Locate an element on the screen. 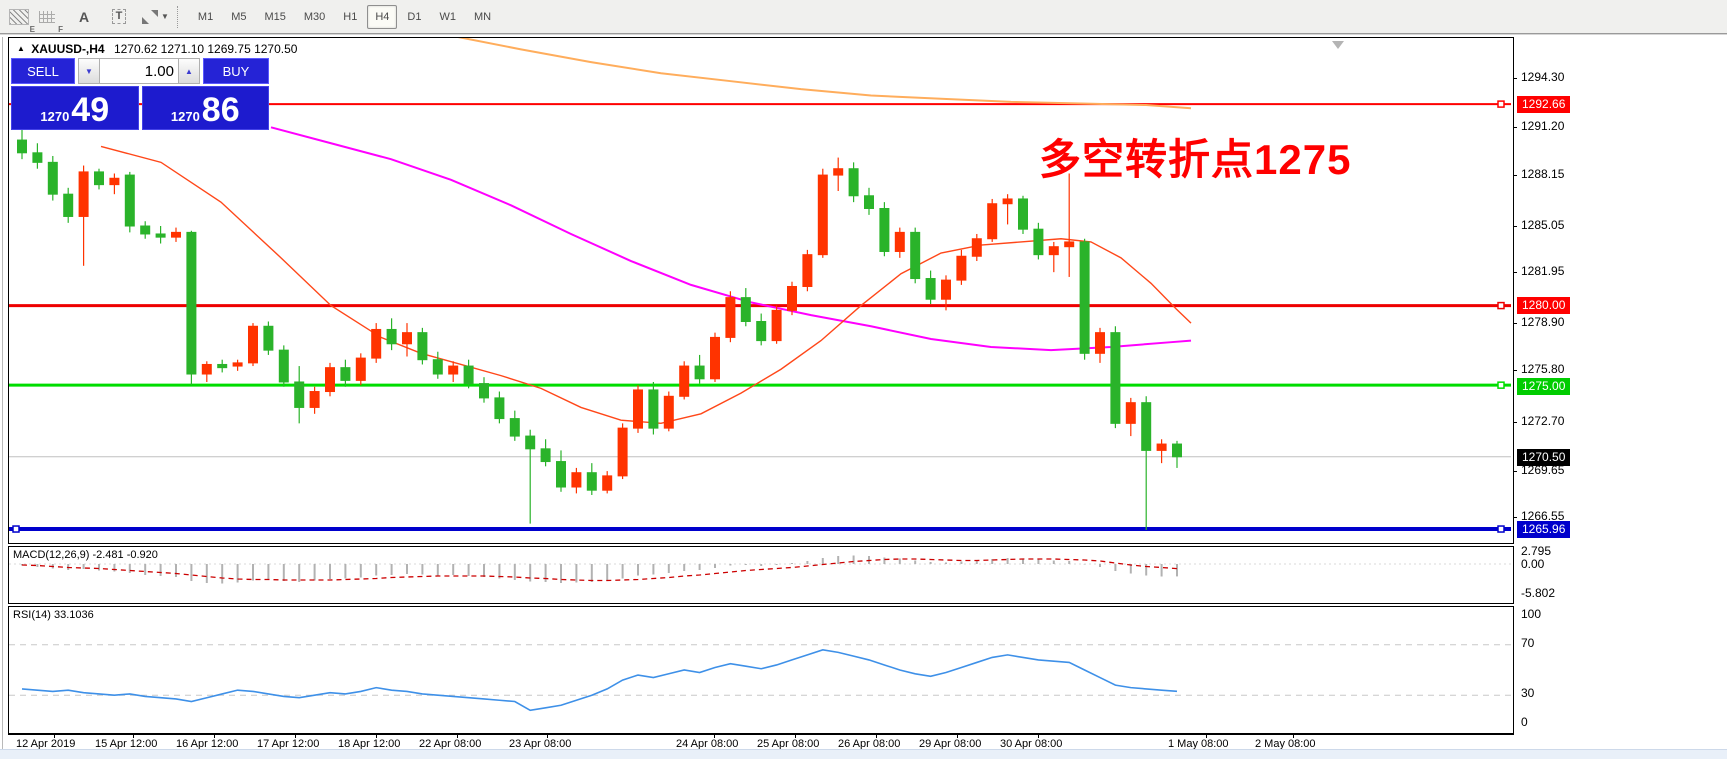  buy-price-box: 1270 86 is located at coordinates (205, 108).